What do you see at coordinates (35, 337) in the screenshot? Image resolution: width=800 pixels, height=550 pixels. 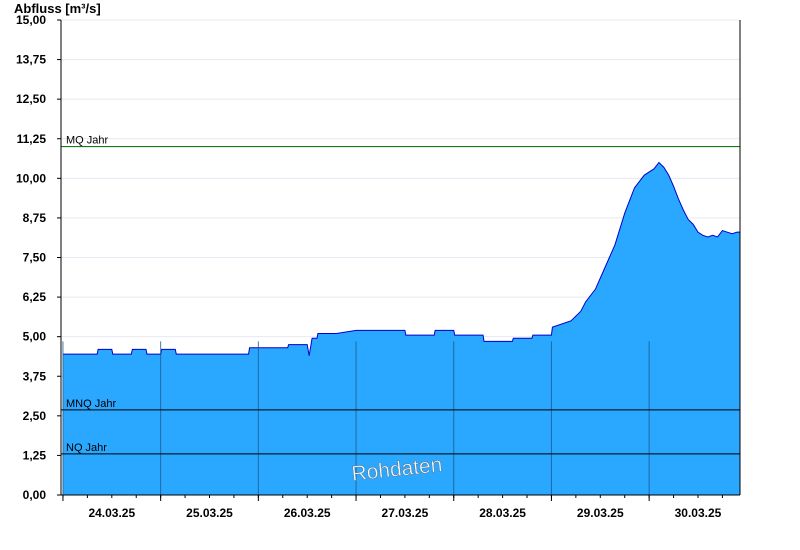 I see `y-tick-label: 5,00` at bounding box center [35, 337].